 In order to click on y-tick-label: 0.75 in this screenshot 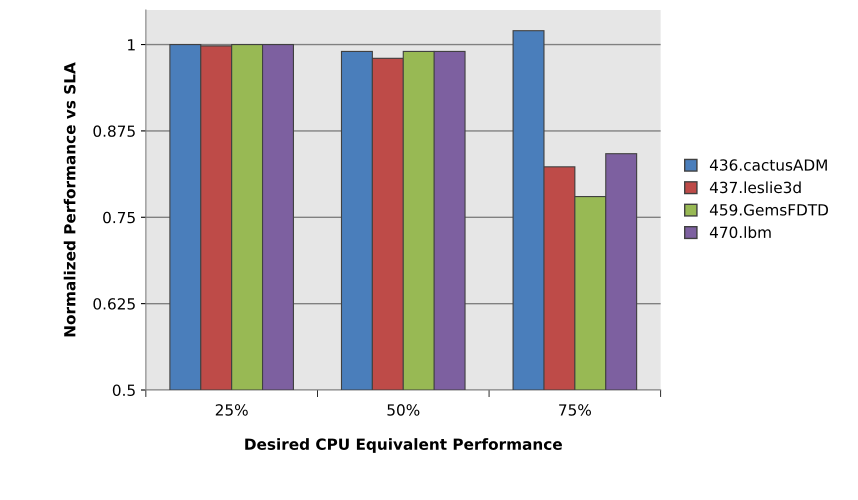, I will do `click(119, 218)`.